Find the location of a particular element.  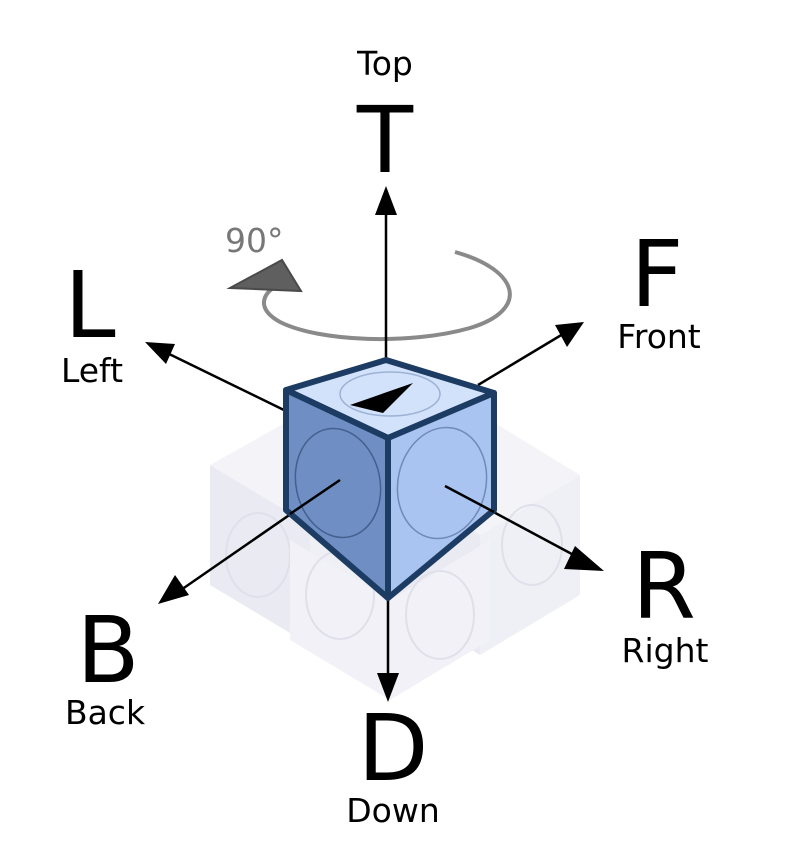

label-right-word: Right is located at coordinates (665, 650).